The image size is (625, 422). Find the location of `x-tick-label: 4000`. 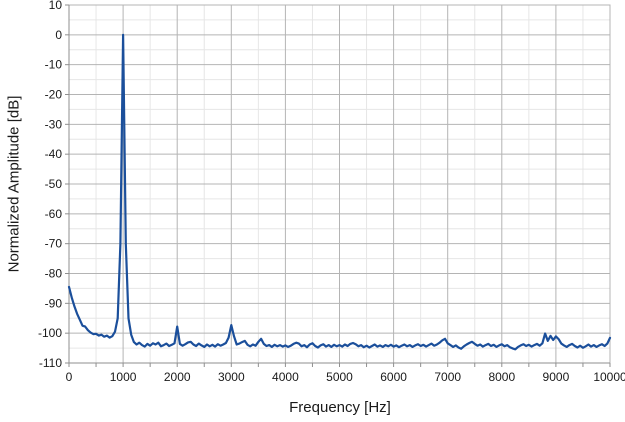

x-tick-label: 4000 is located at coordinates (285, 377).